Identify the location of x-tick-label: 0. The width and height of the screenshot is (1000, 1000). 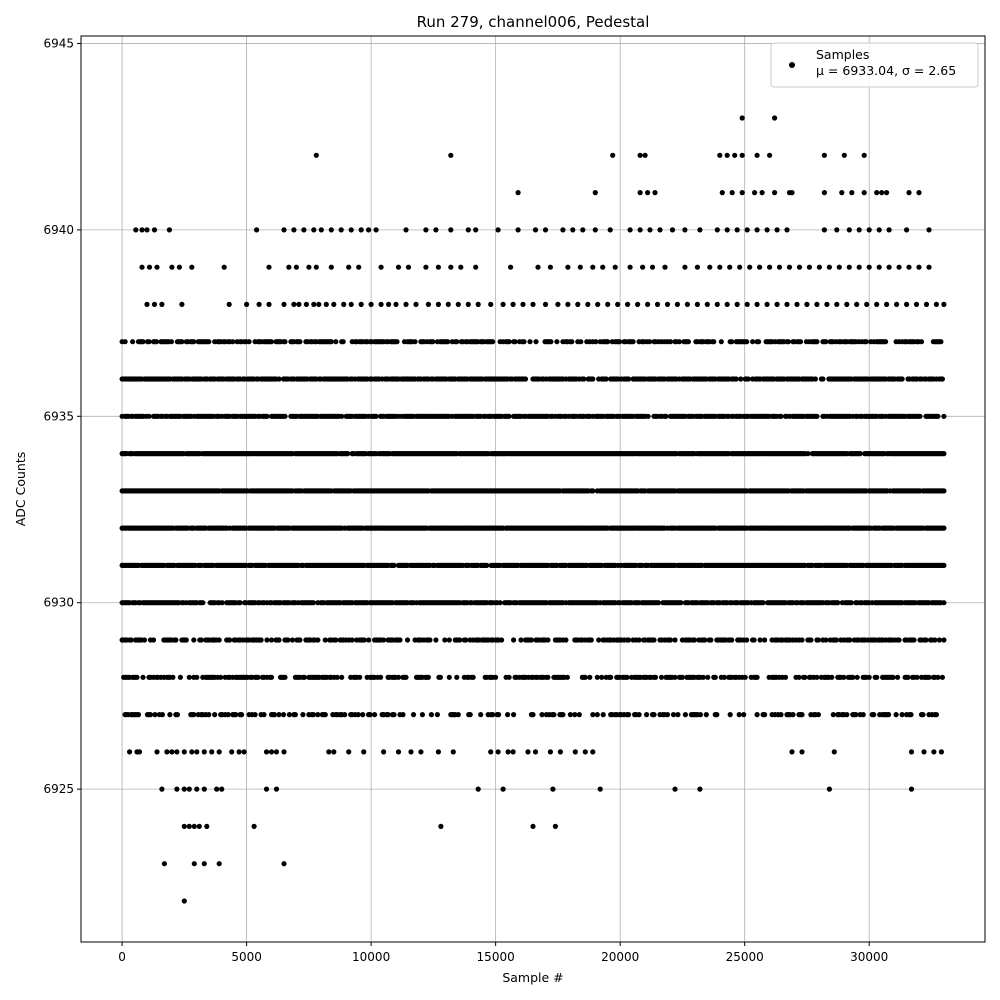
(122, 957).